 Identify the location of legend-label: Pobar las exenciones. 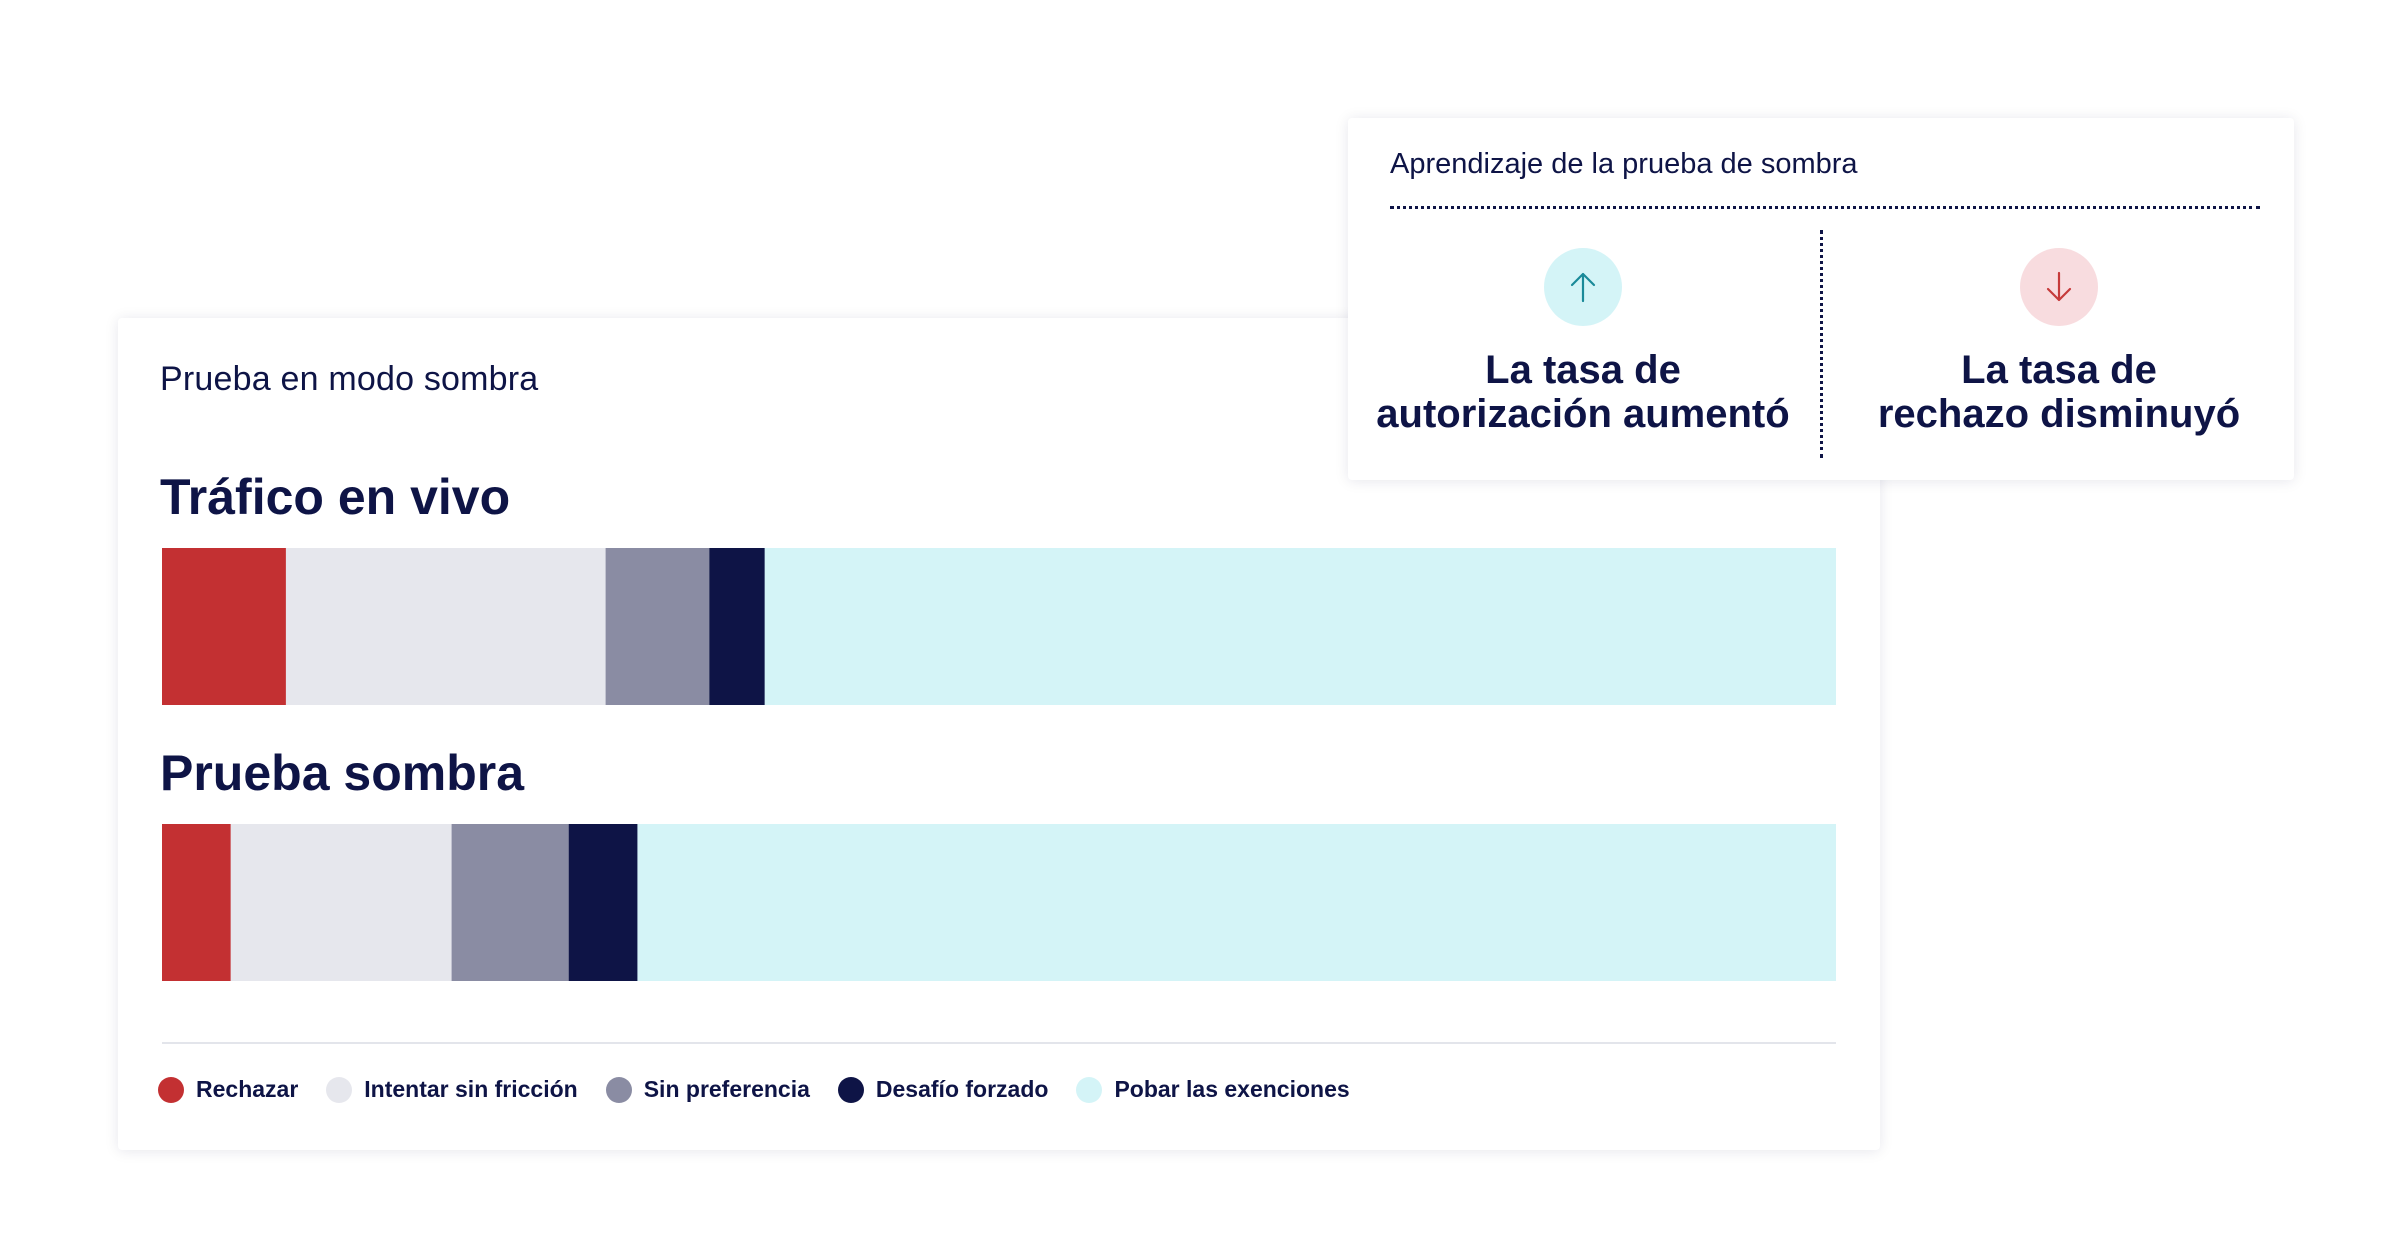
(1232, 1089).